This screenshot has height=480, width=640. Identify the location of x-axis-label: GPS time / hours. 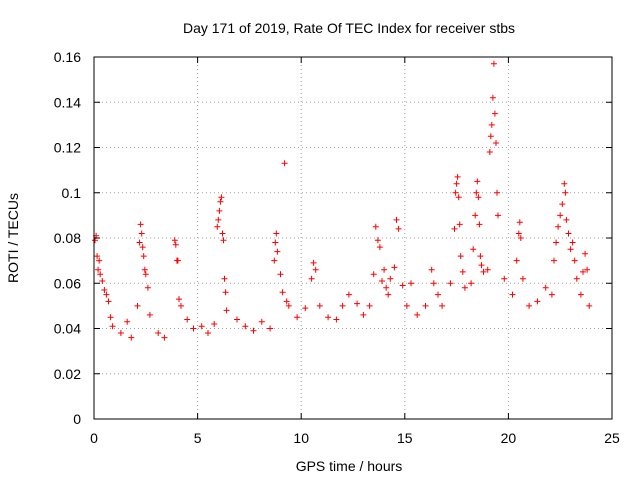
(349, 466).